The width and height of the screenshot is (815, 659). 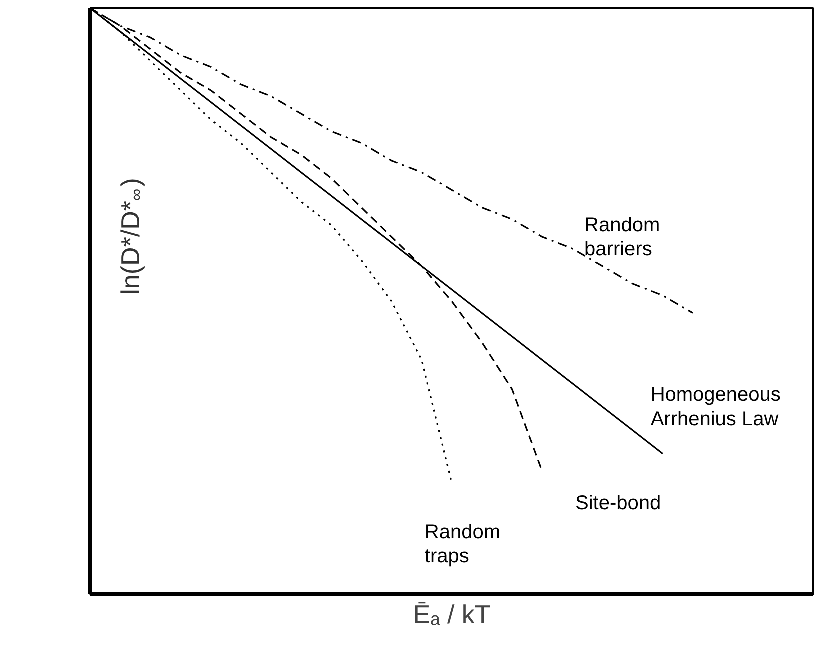 What do you see at coordinates (452, 615) in the screenshot?
I see `x-axis-title: Ēₐ / kT` at bounding box center [452, 615].